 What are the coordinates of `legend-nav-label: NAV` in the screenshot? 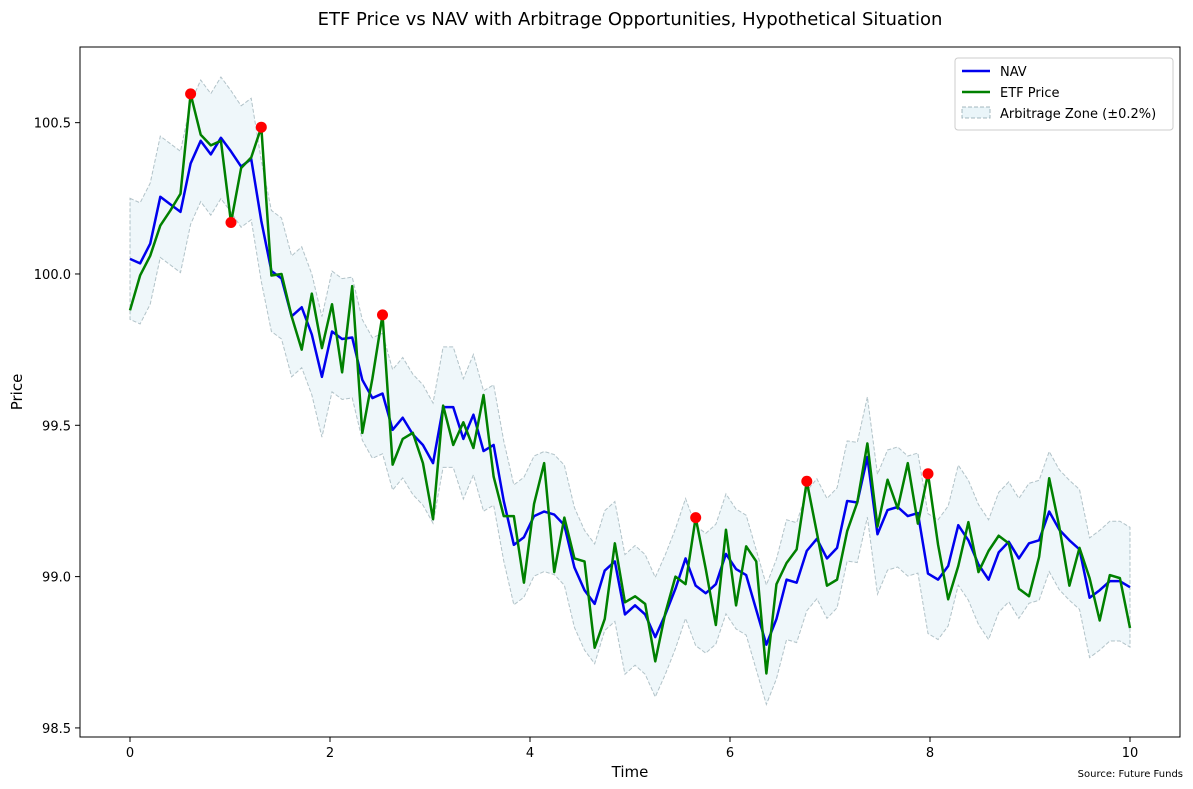 It's located at (1013, 72).